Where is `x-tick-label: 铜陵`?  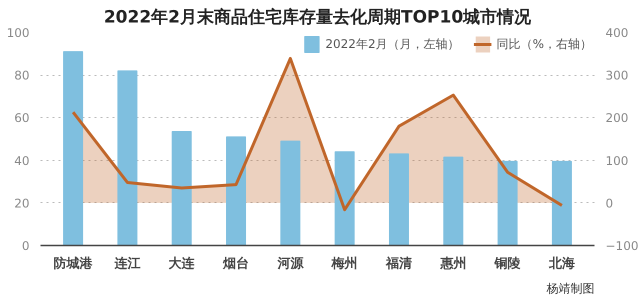
x-tick-label: 铜陵 is located at coordinates (508, 264).